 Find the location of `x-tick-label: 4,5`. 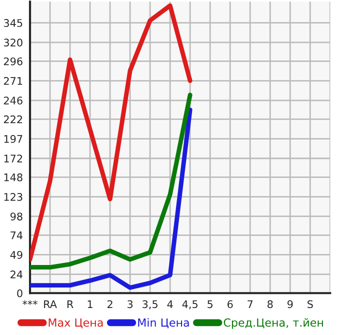

x-tick-label: 4,5 is located at coordinates (190, 305).